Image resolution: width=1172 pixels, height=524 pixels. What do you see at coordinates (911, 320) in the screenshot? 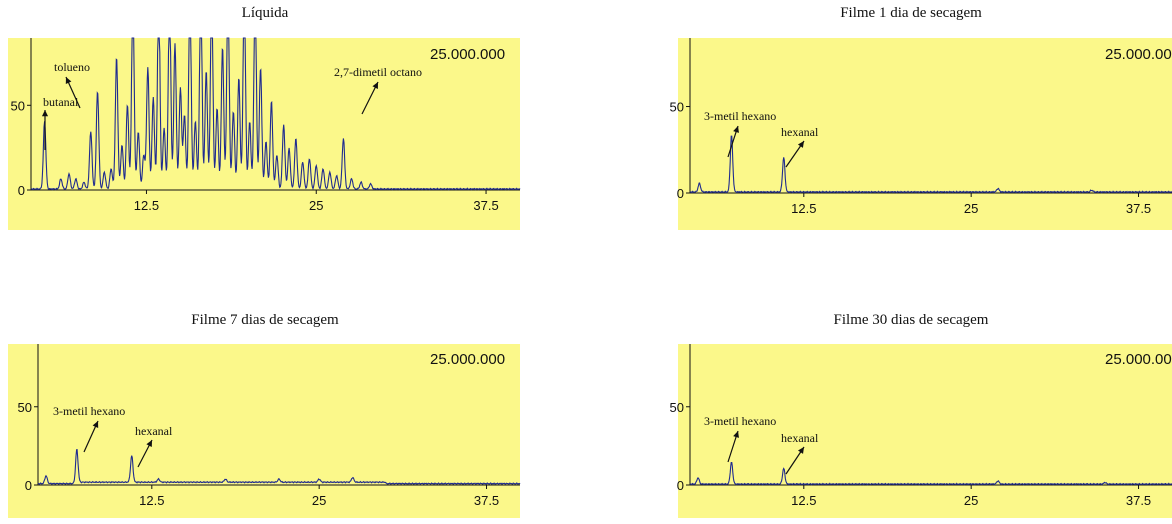
I see `chart-title: Filme 30 dias de secagem` at bounding box center [911, 320].